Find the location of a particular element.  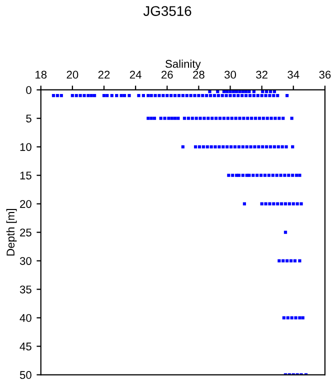

chart-title: JG3516 is located at coordinates (167, 11).